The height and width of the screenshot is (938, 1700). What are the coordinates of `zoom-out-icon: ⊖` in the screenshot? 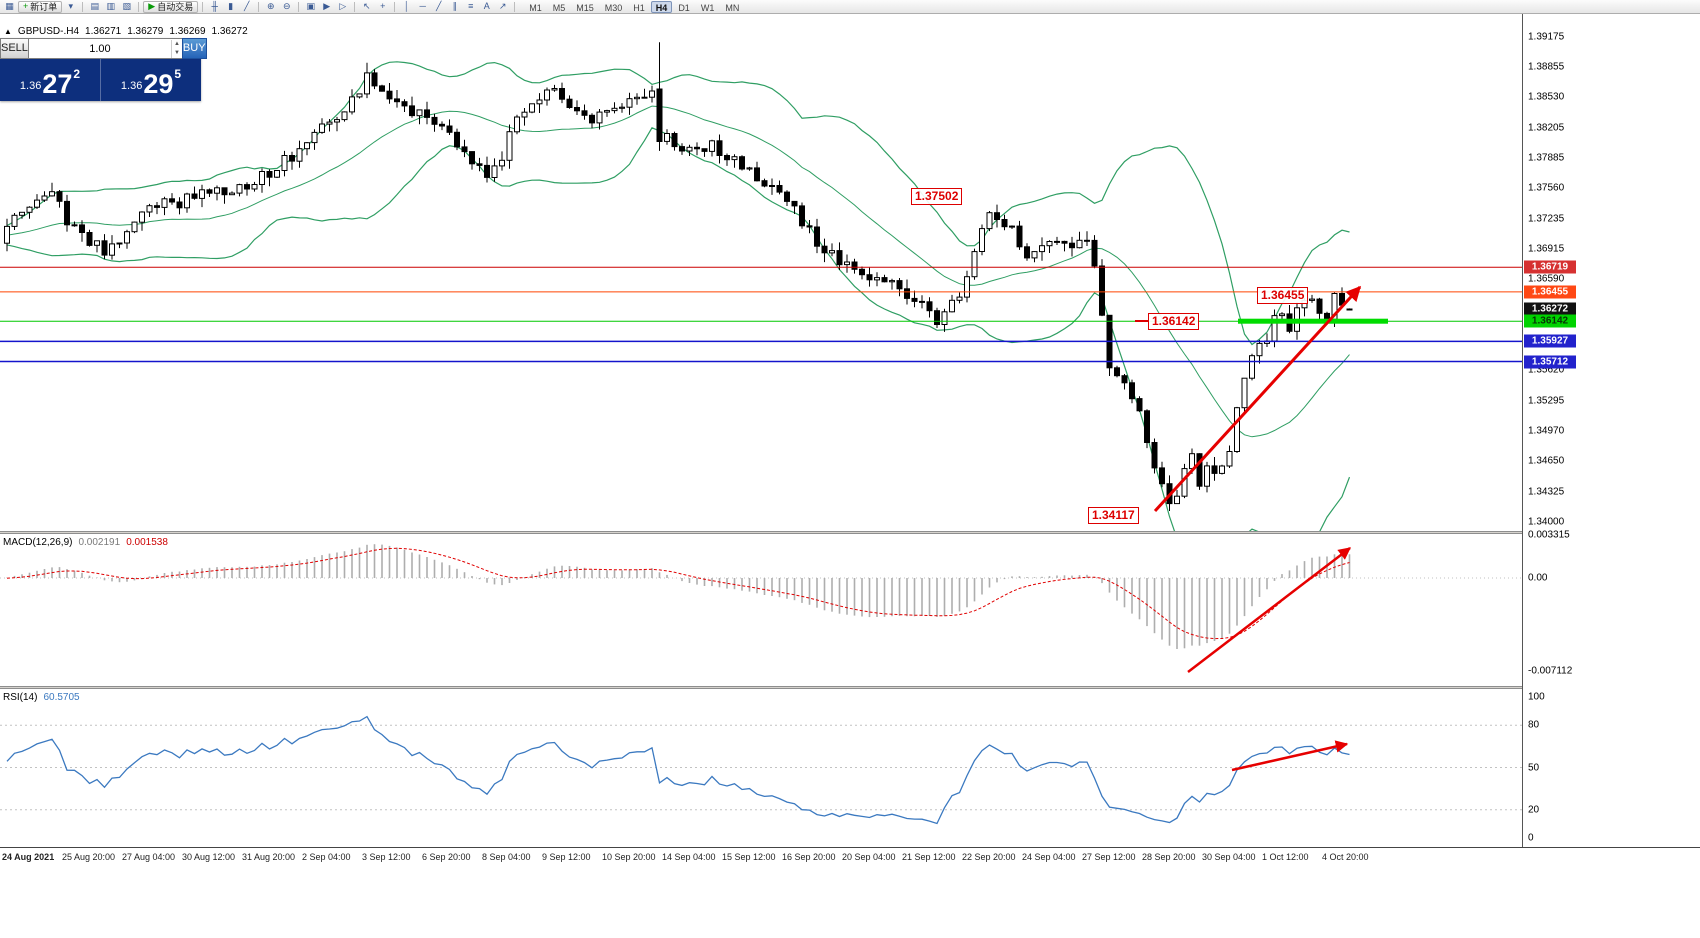 It's located at (286, 7).